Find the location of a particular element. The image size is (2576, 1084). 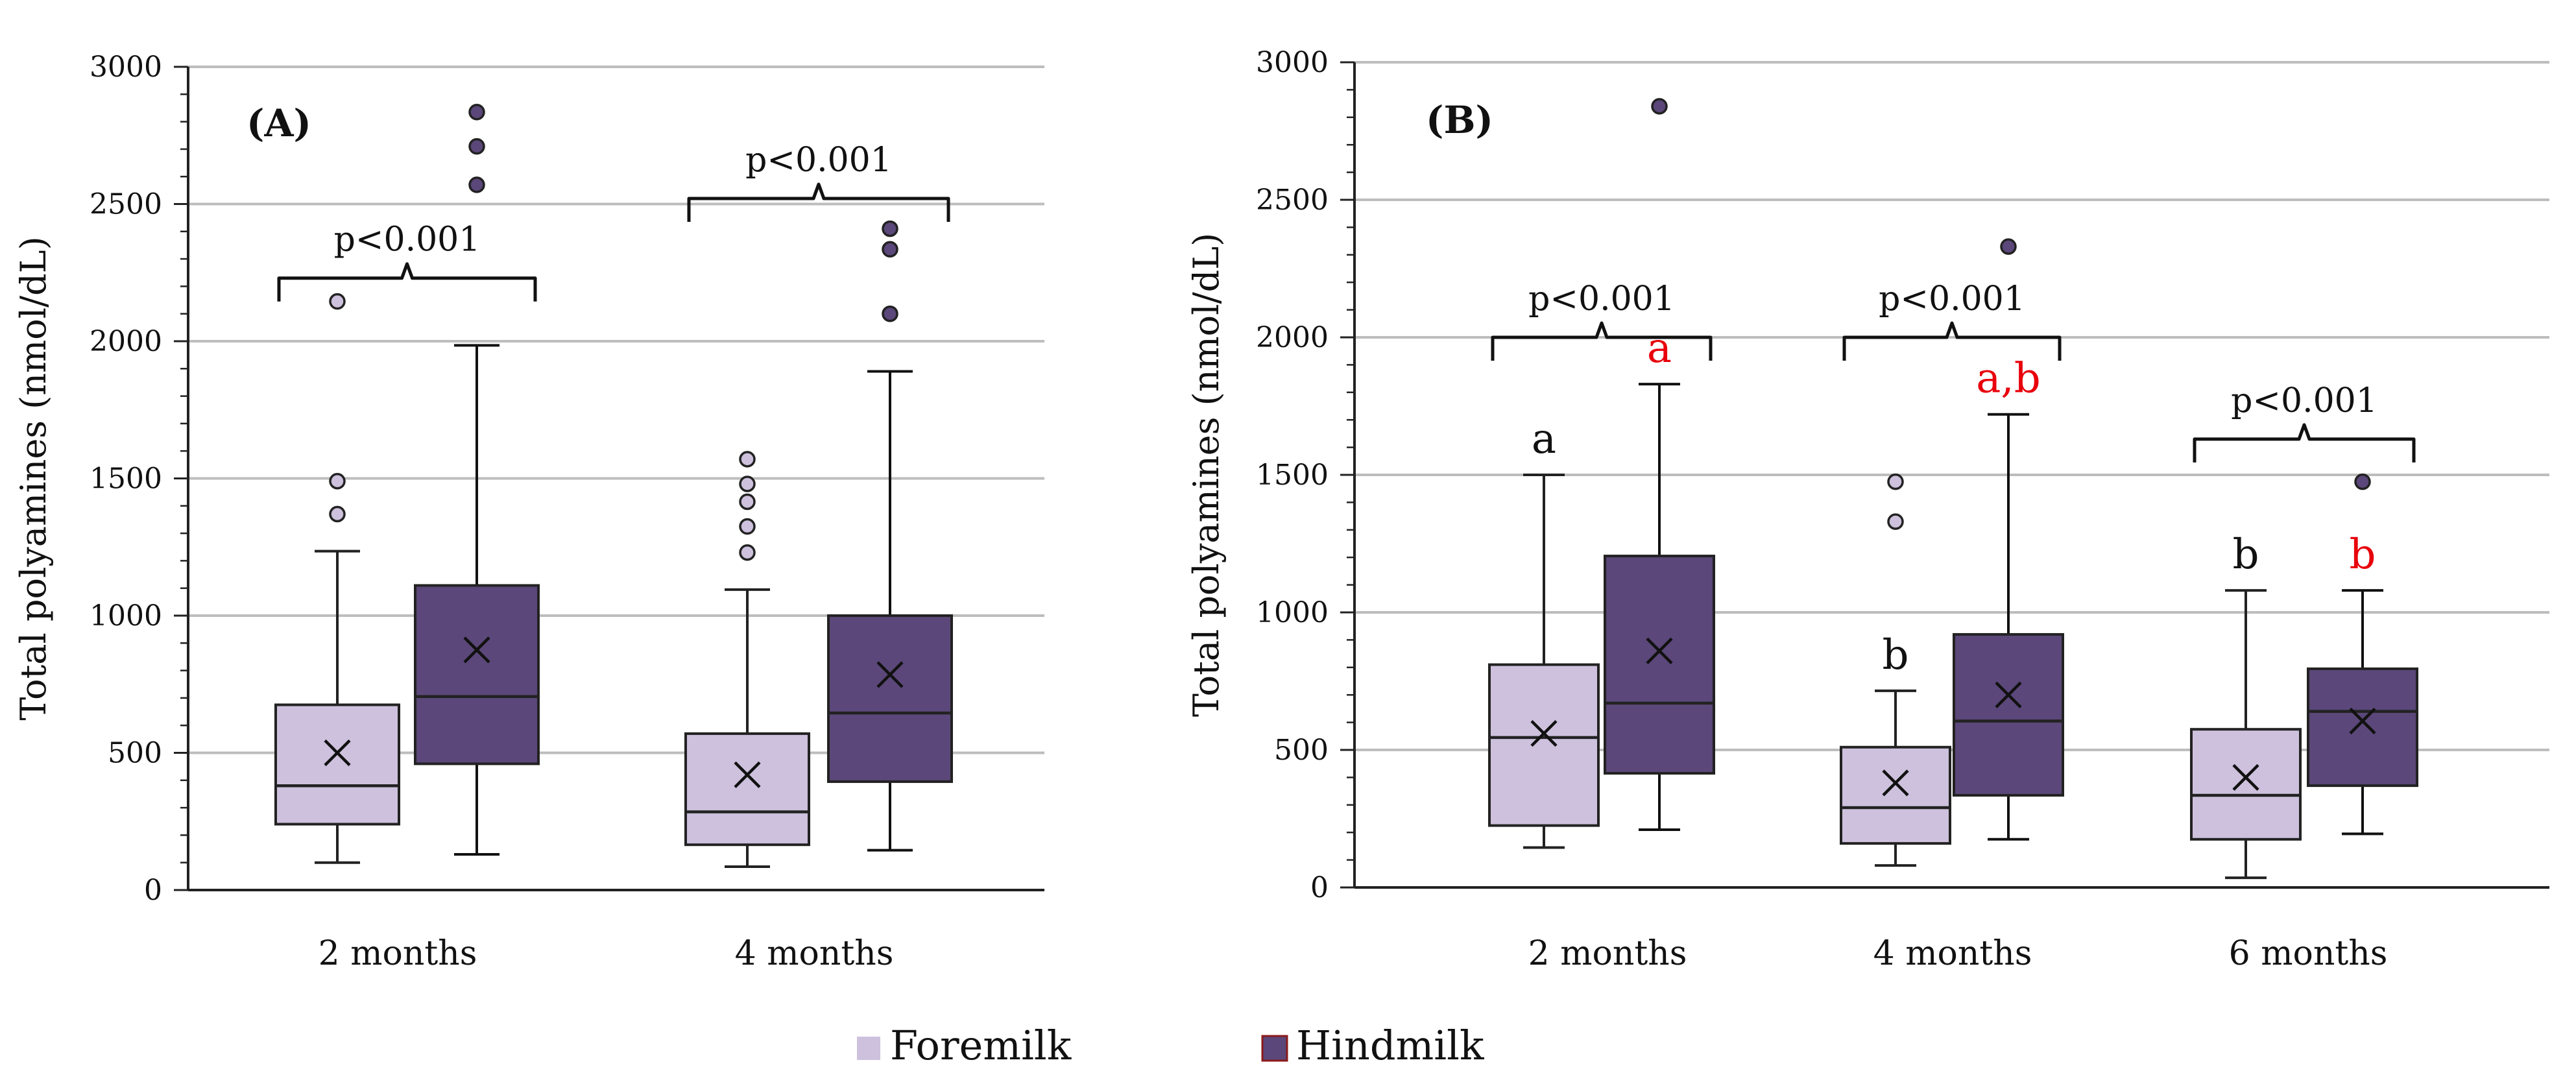

panel-label: (A) is located at coordinates (279, 123).